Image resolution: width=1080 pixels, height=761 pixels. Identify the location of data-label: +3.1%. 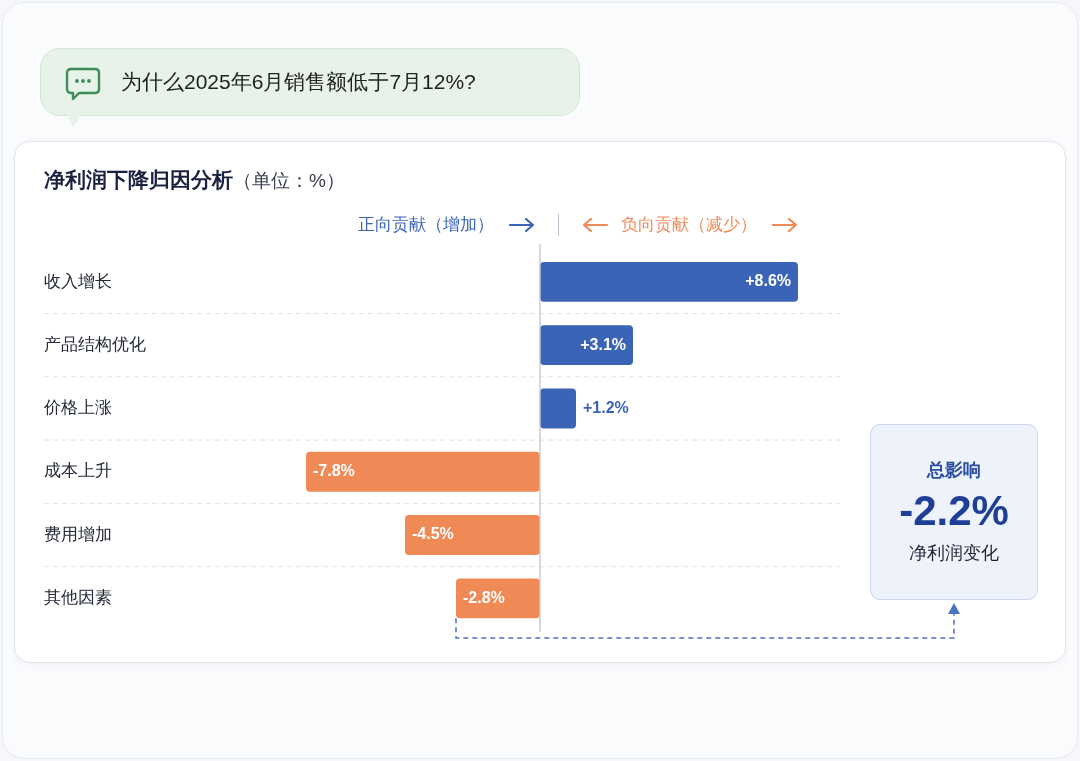
(603, 344).